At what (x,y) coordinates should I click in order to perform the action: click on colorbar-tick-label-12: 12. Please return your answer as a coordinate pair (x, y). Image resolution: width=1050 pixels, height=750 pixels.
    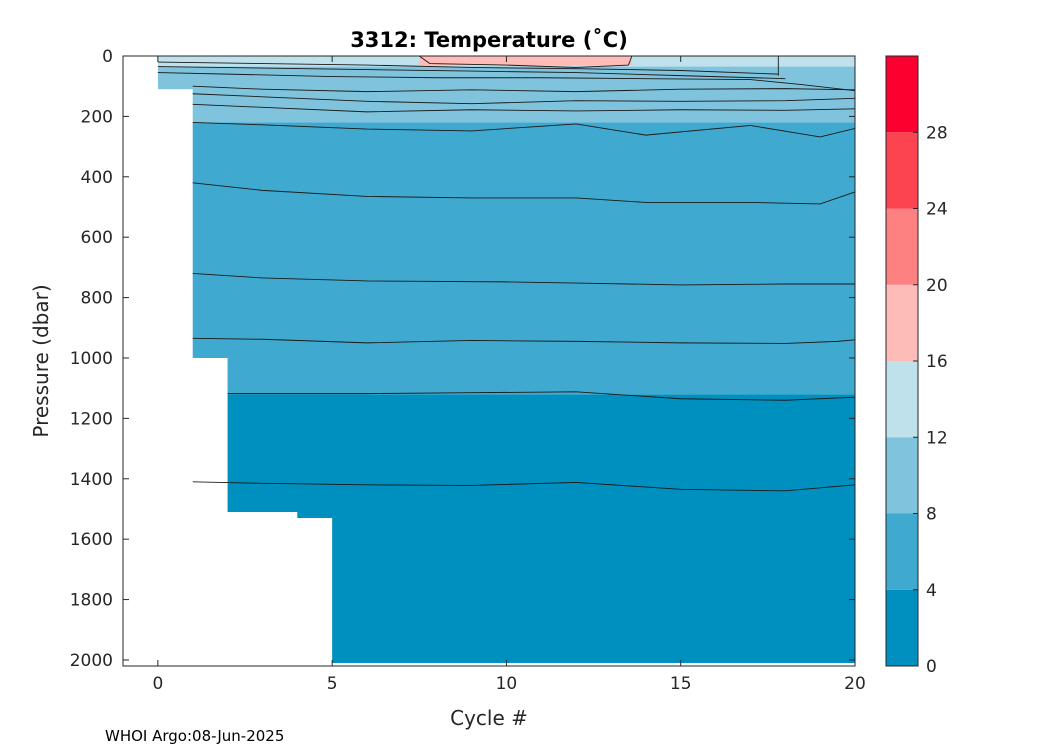
    Looking at the image, I should click on (937, 438).